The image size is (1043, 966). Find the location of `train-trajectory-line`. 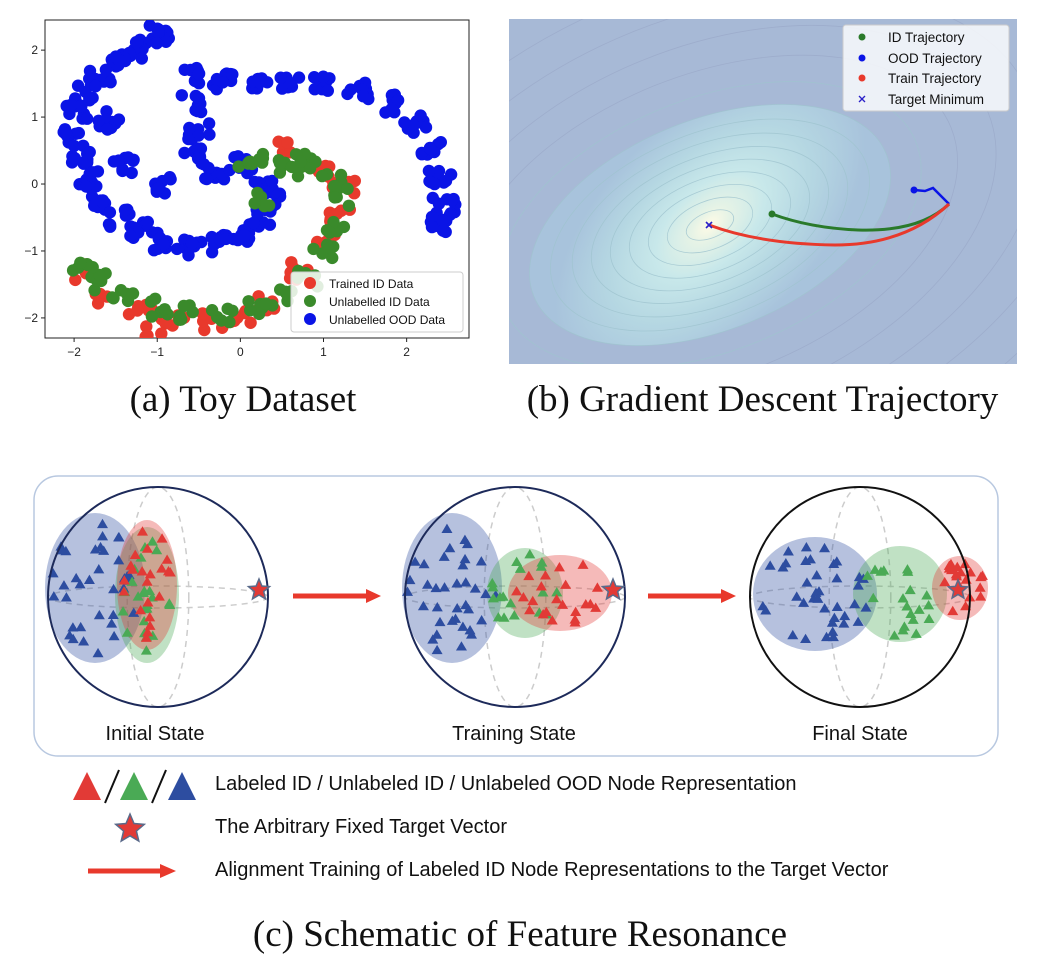

train-trajectory-line is located at coordinates (829, 224).